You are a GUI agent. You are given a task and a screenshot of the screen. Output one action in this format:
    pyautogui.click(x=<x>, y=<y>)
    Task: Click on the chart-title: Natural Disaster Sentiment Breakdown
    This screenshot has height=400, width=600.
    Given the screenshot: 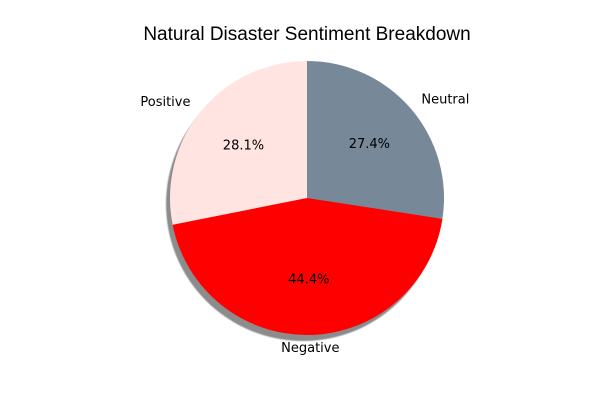 What is the action you would take?
    pyautogui.click(x=306, y=34)
    